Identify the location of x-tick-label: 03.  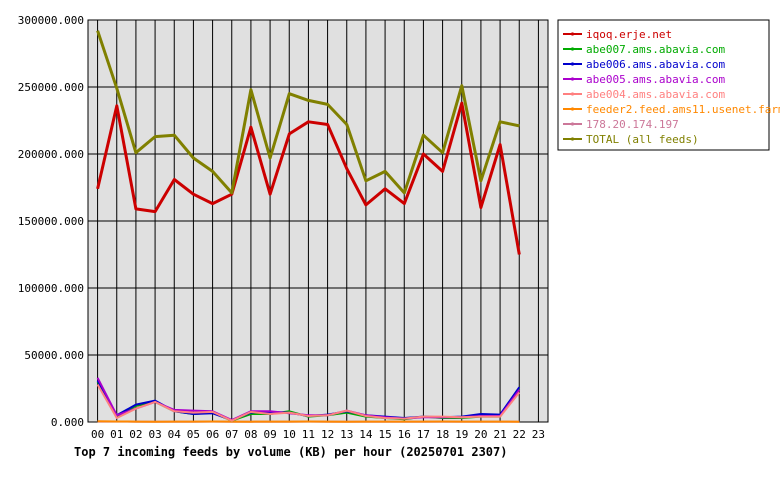
(154, 434).